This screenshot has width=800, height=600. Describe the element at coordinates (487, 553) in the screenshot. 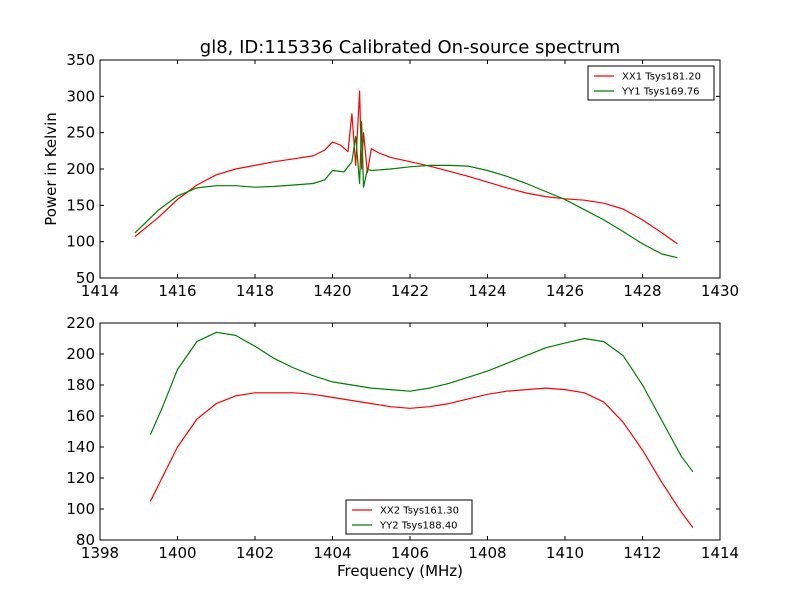

I see `x-tick-label: 1408` at that location.